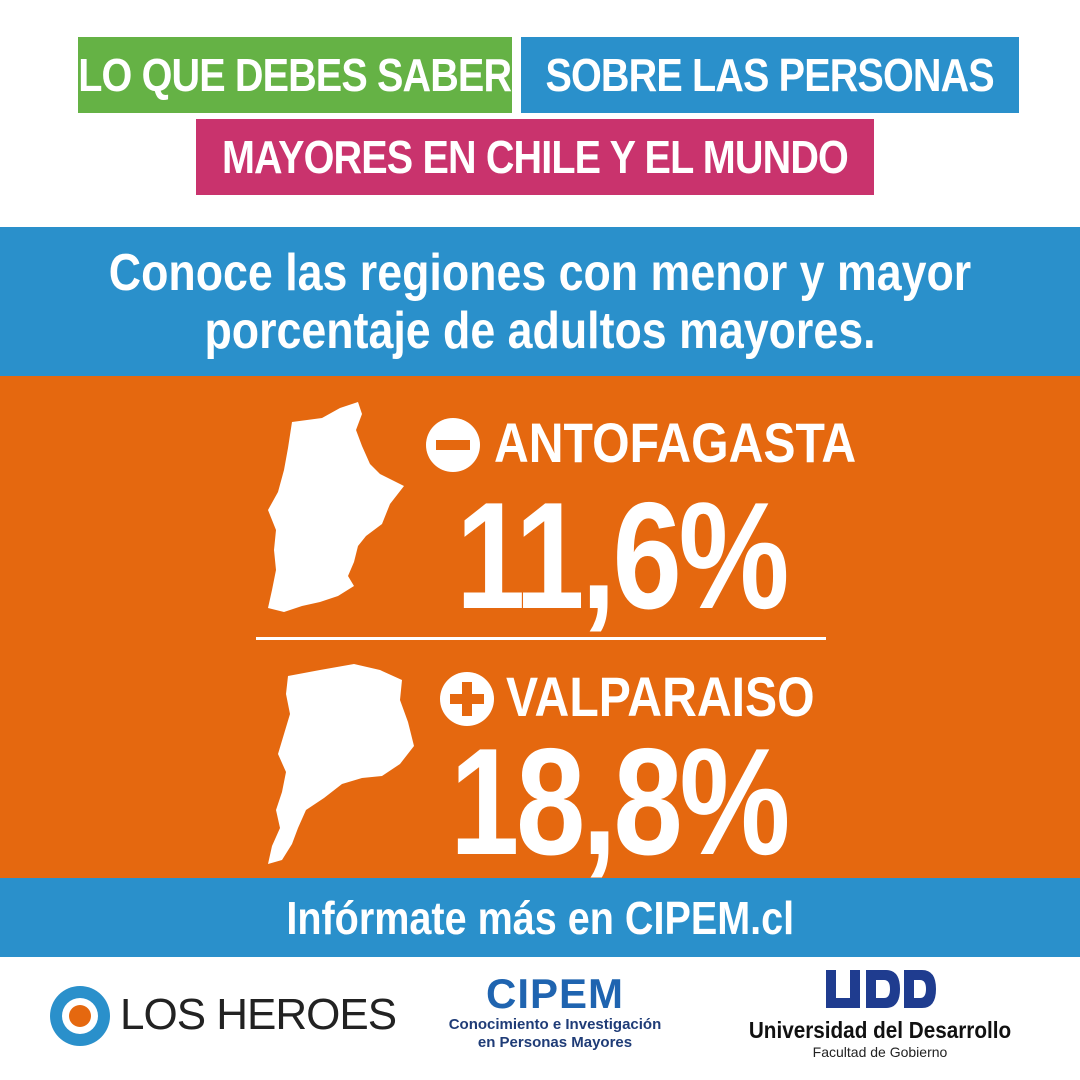 Image resolution: width=1080 pixels, height=1080 pixels. I want to click on minus-icon, so click(453, 445).